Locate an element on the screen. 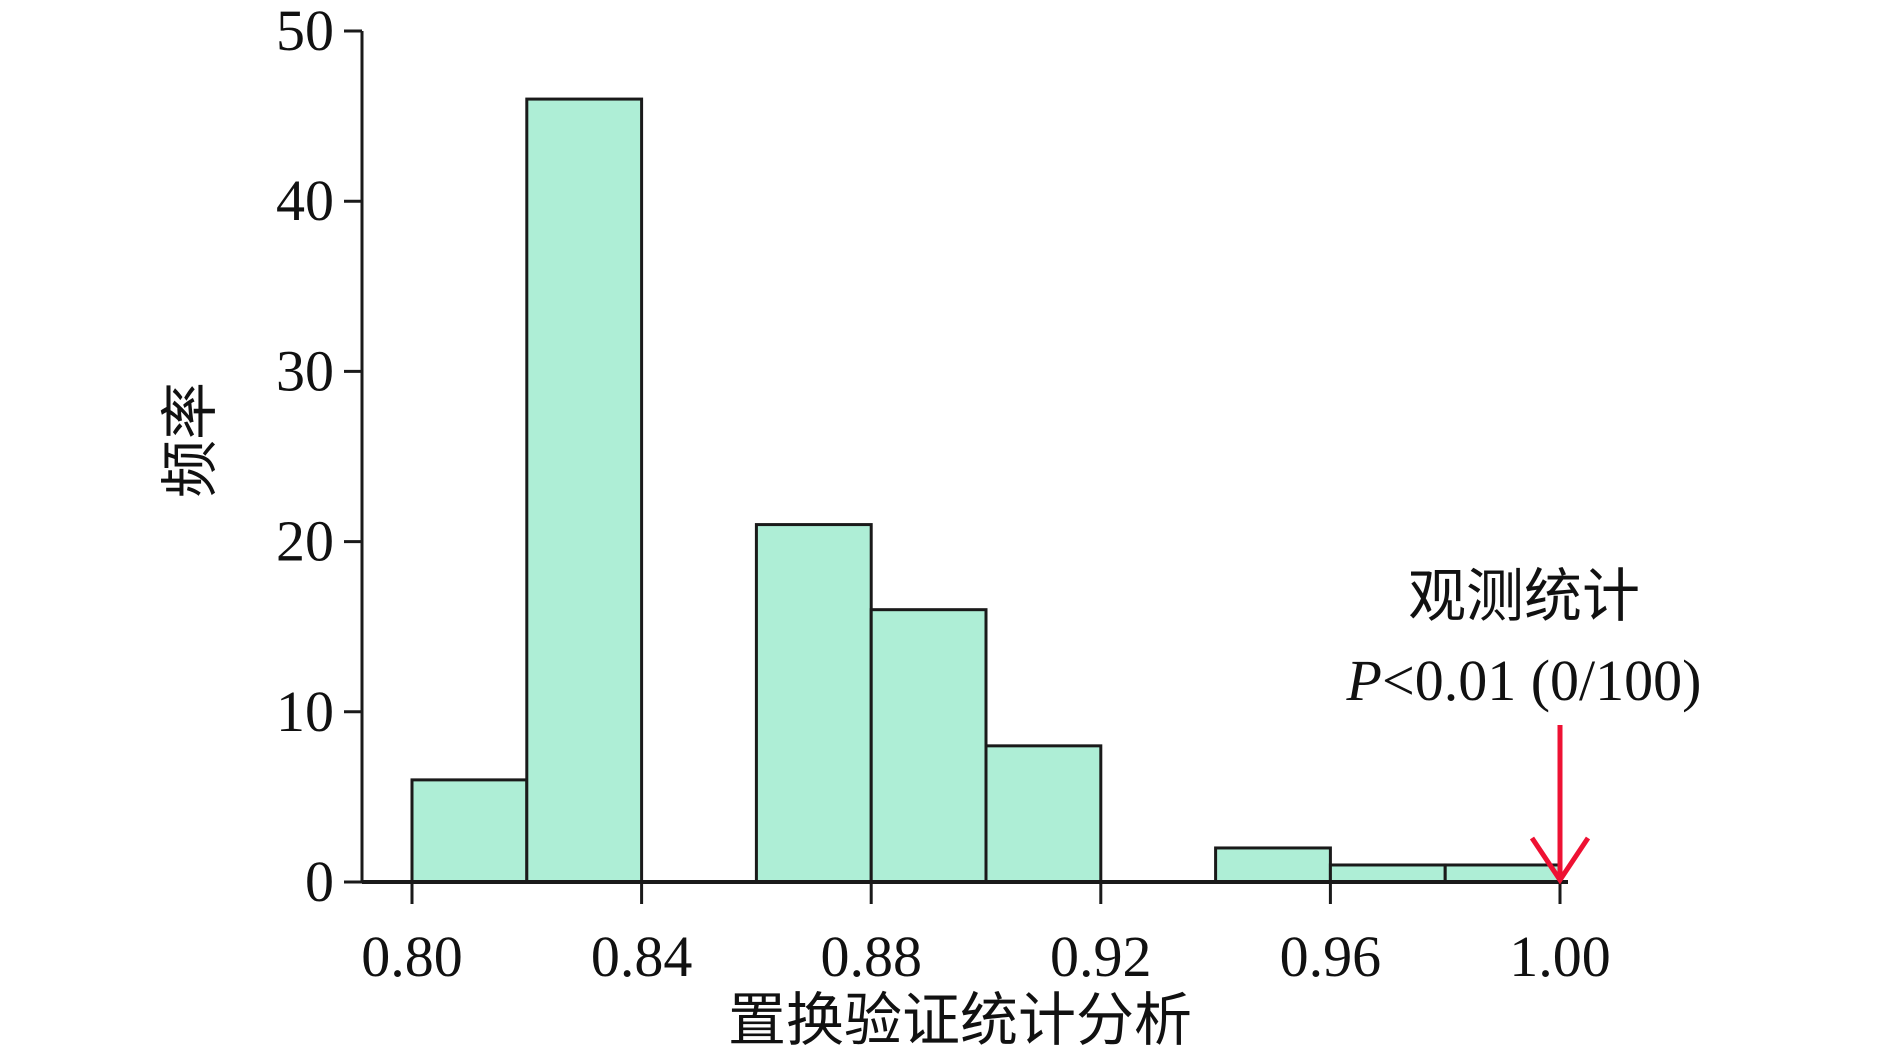  p-value-text: <0.01 (0/100) is located at coordinates (1541, 680).